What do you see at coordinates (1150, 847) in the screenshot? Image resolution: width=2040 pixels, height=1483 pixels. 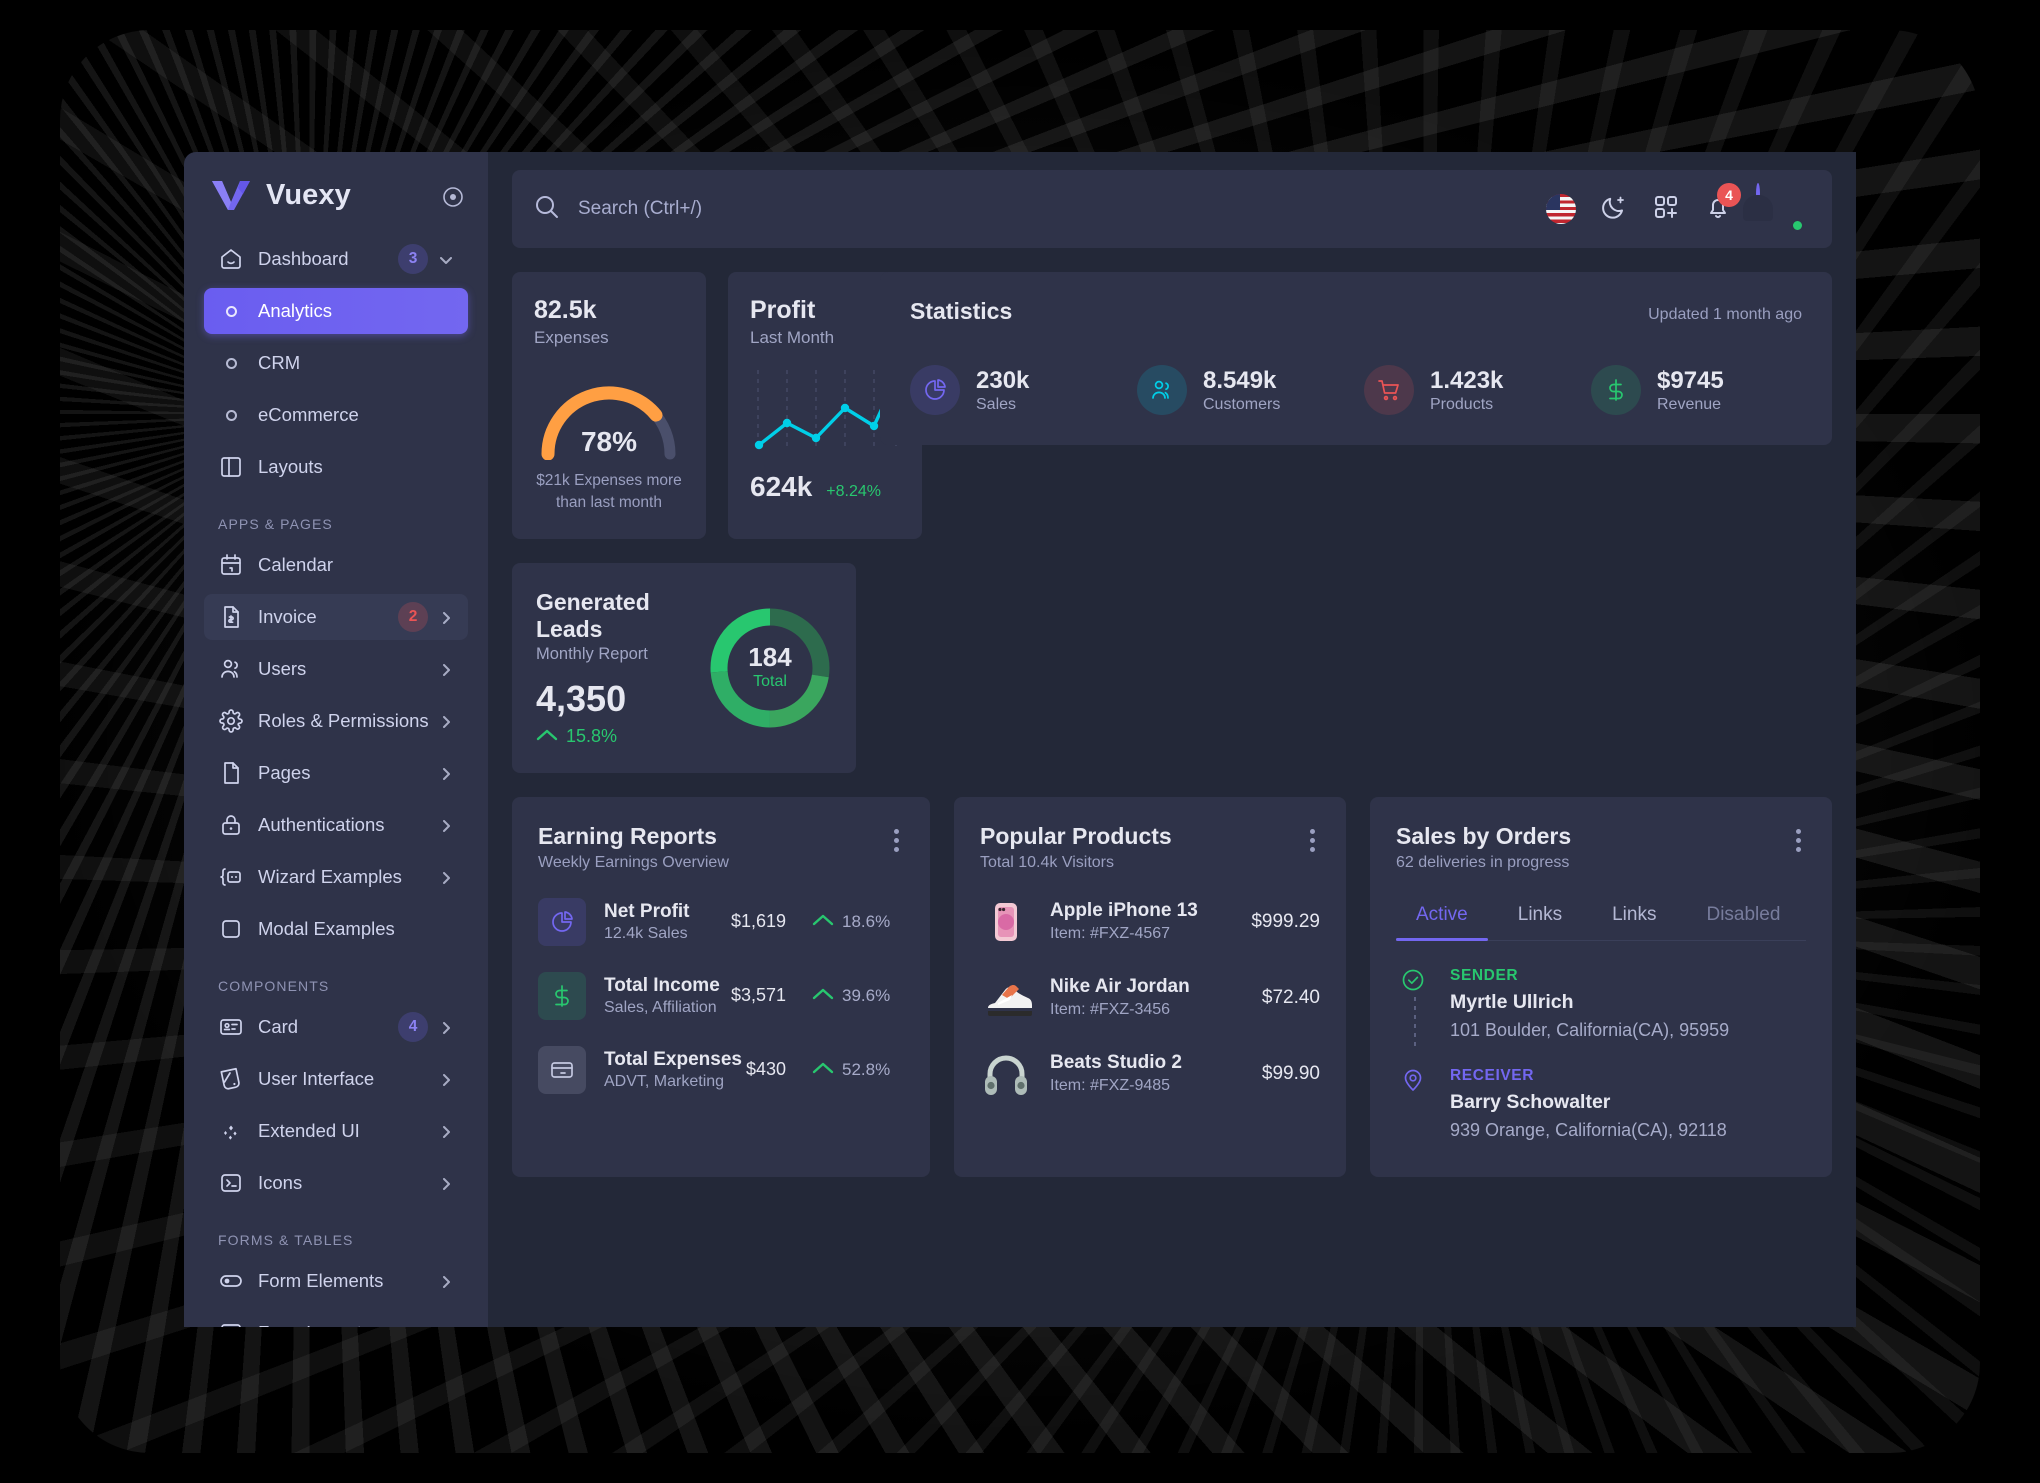 I see `popular-products-header: Popular Products Total 10.4k Visitors` at bounding box center [1150, 847].